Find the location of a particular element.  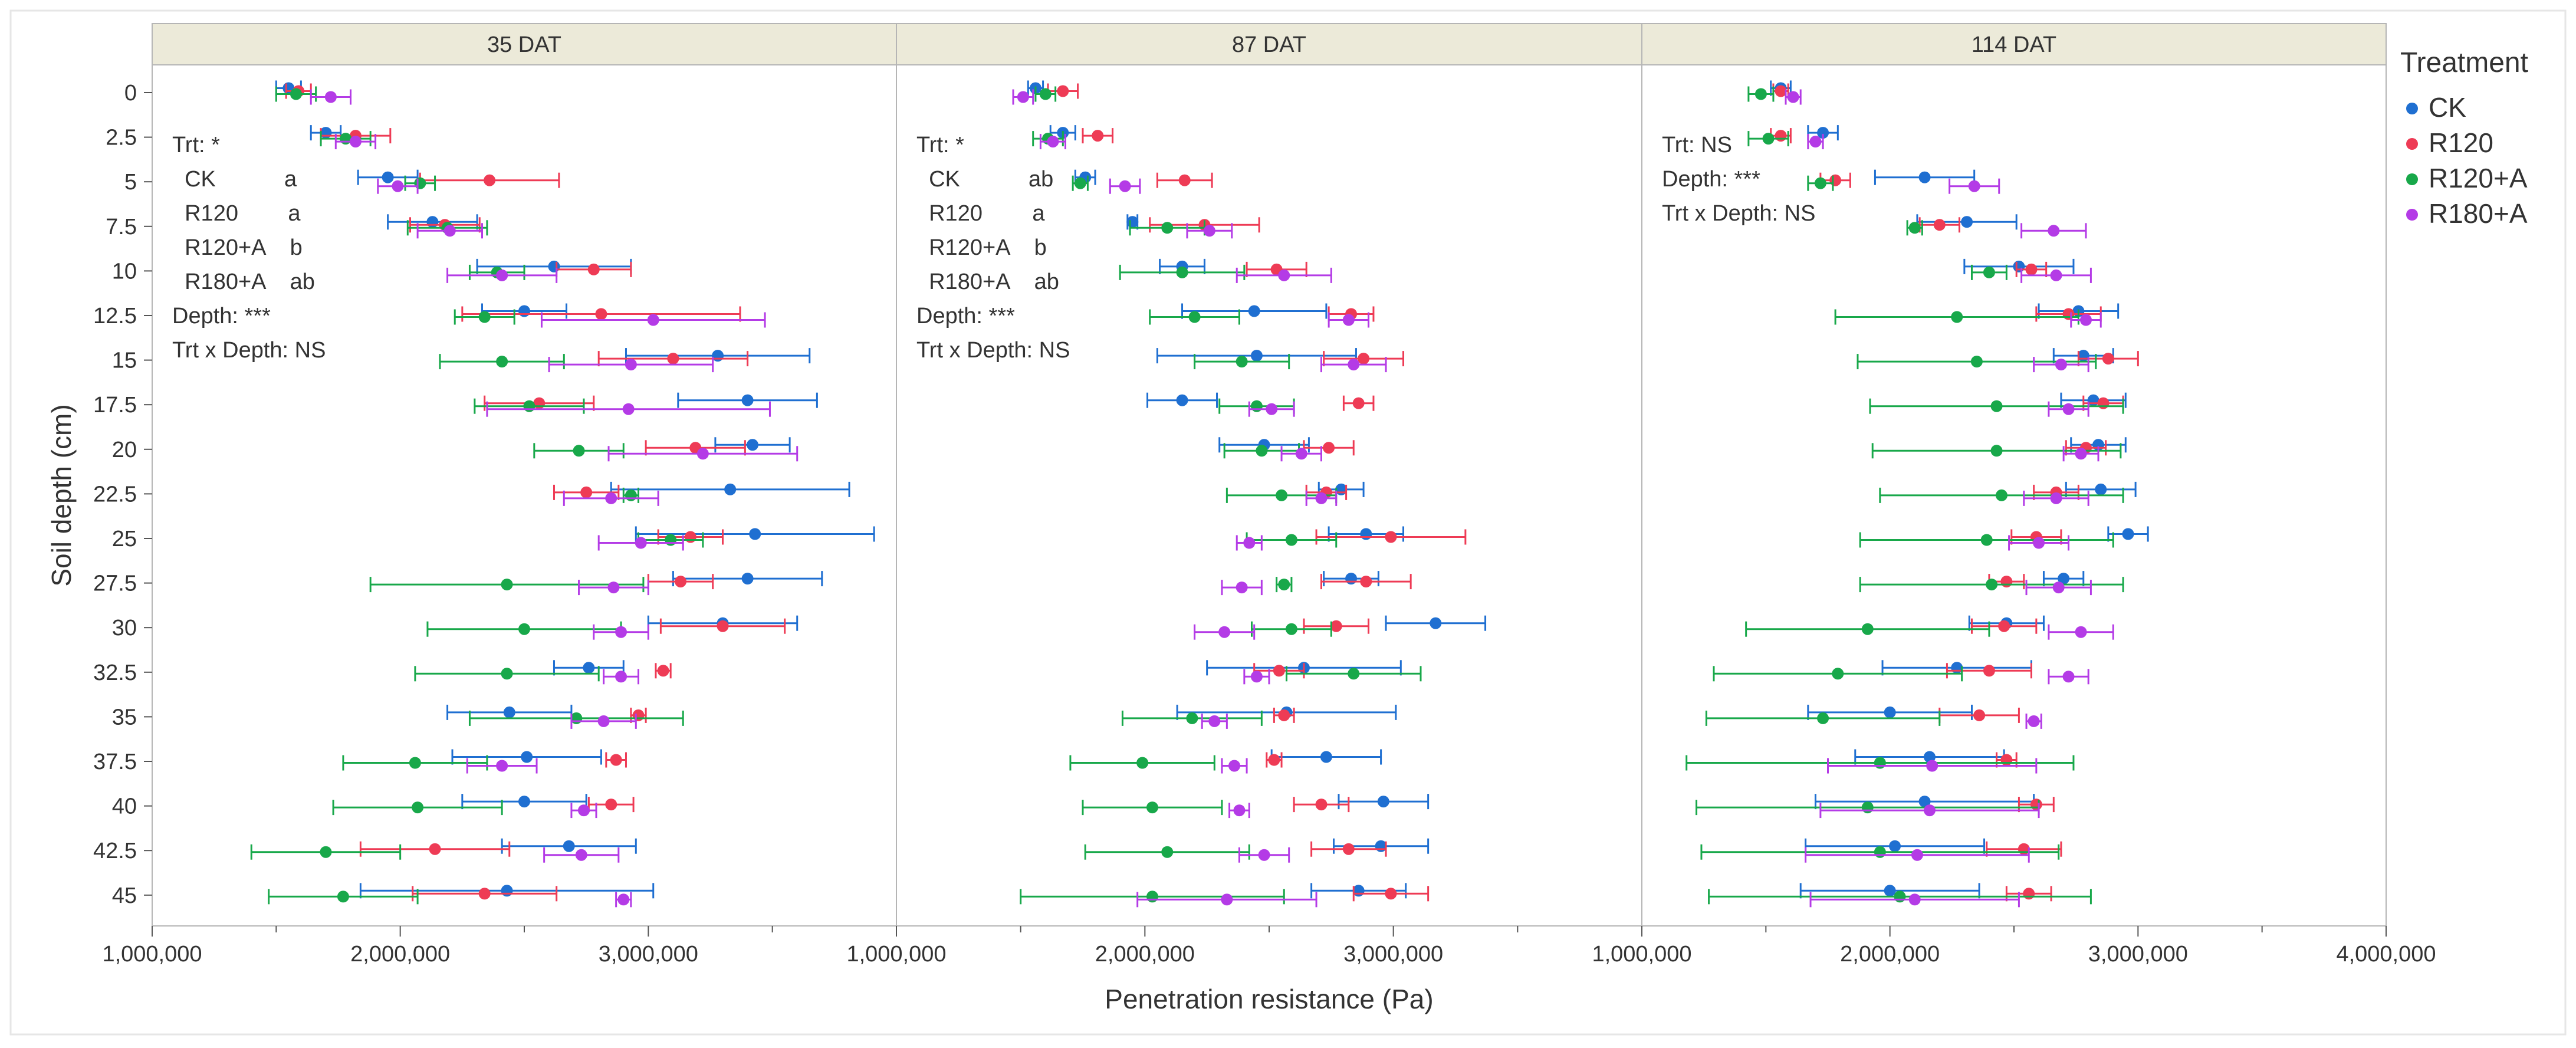

legend-title: Treatment is located at coordinates (2464, 63).